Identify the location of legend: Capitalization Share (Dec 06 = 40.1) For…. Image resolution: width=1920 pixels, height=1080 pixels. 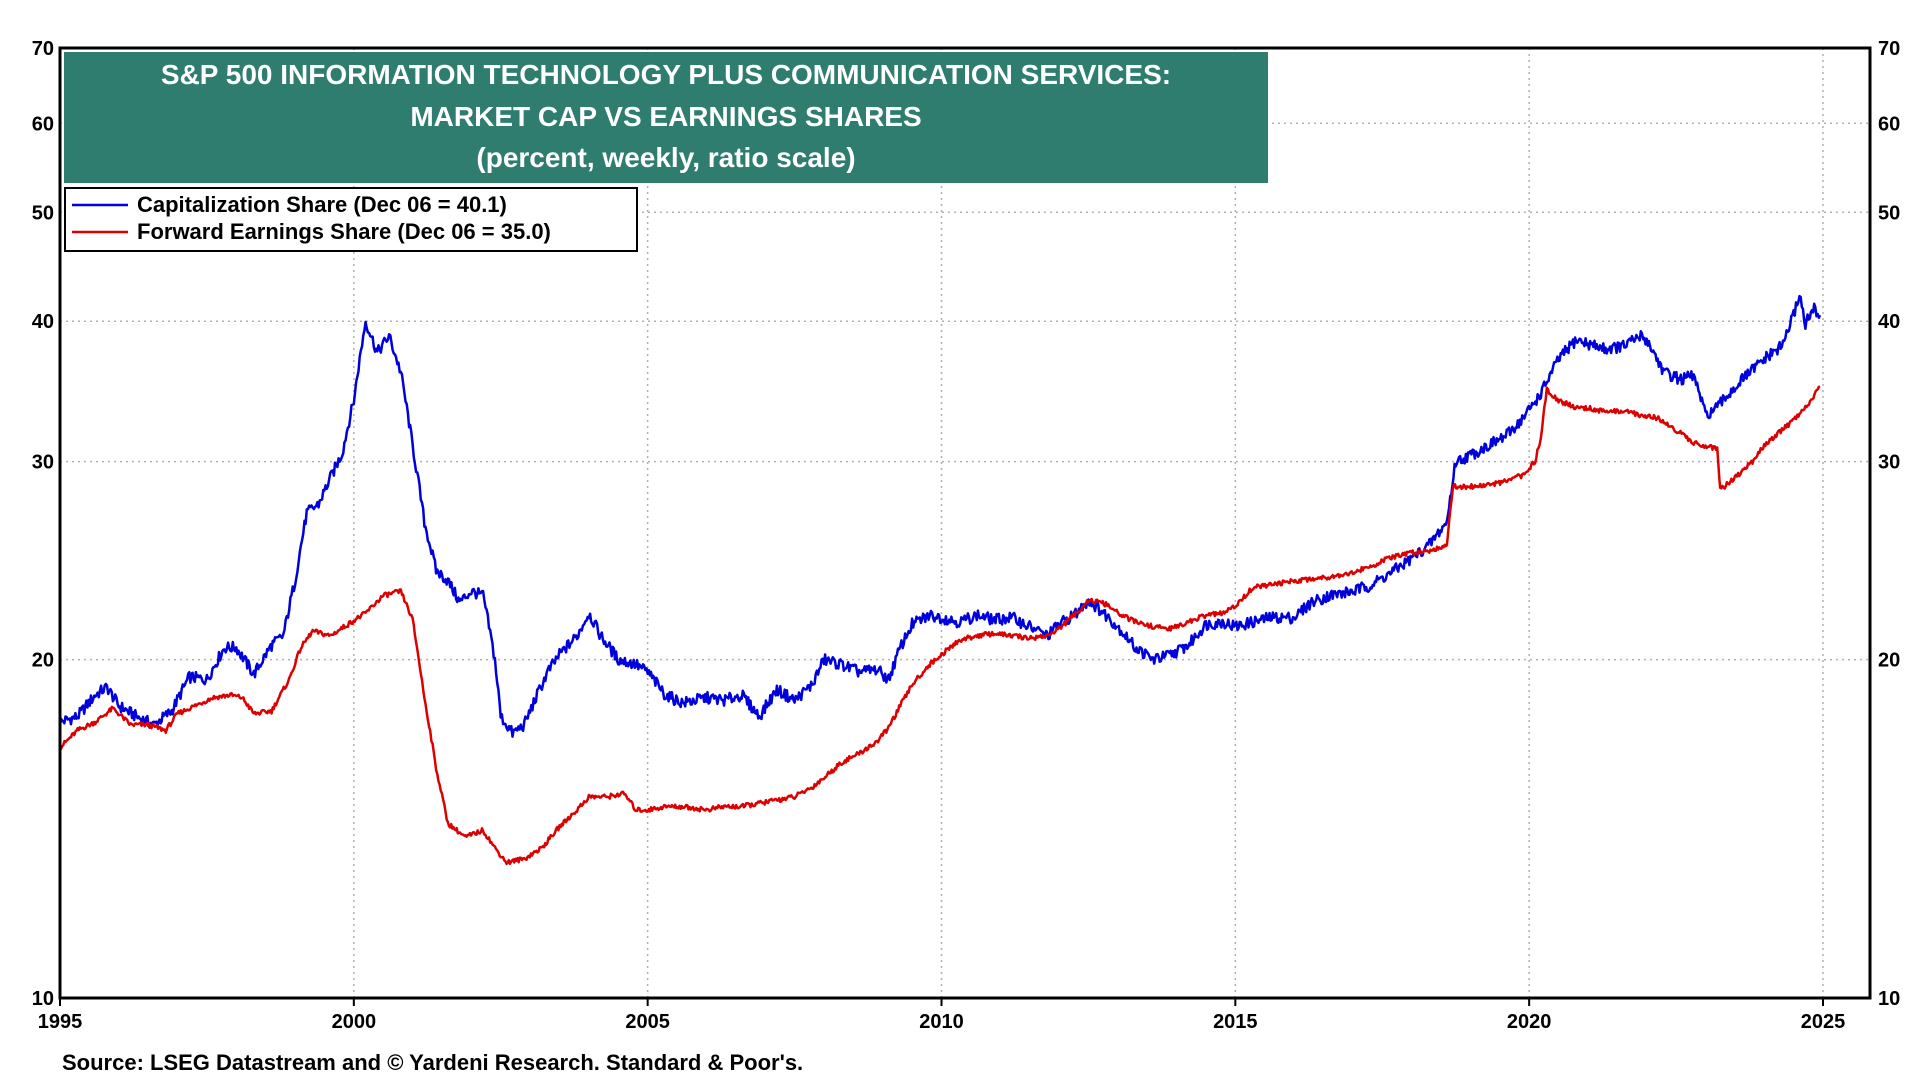
(351, 219).